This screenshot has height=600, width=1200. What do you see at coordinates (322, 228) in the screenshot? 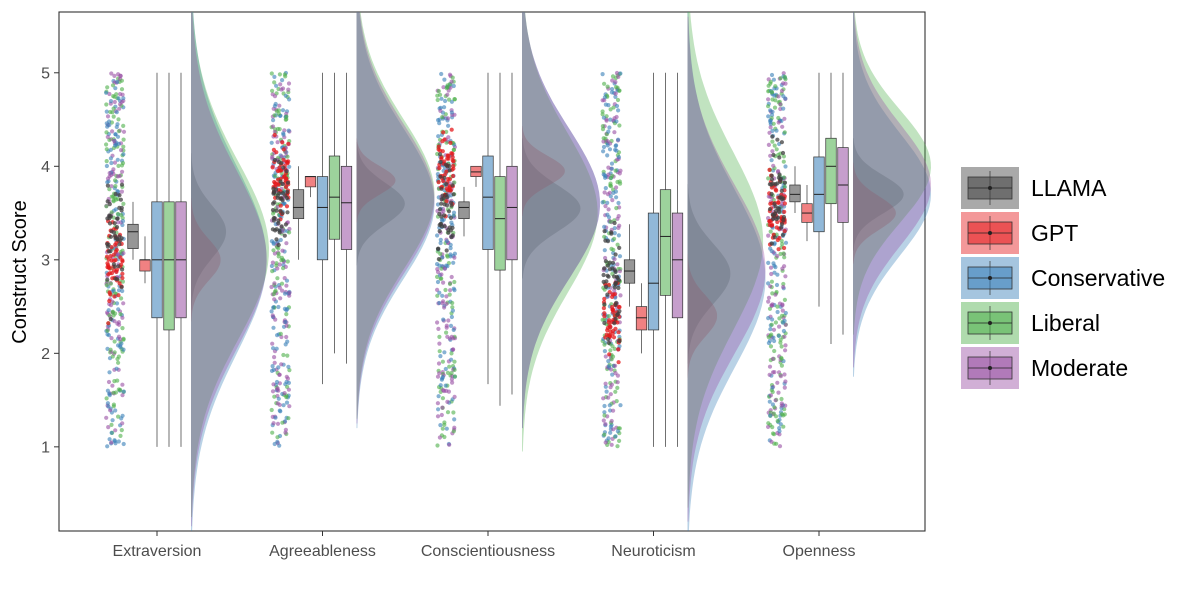
I see `box-agreeableness-conservative` at bounding box center [322, 228].